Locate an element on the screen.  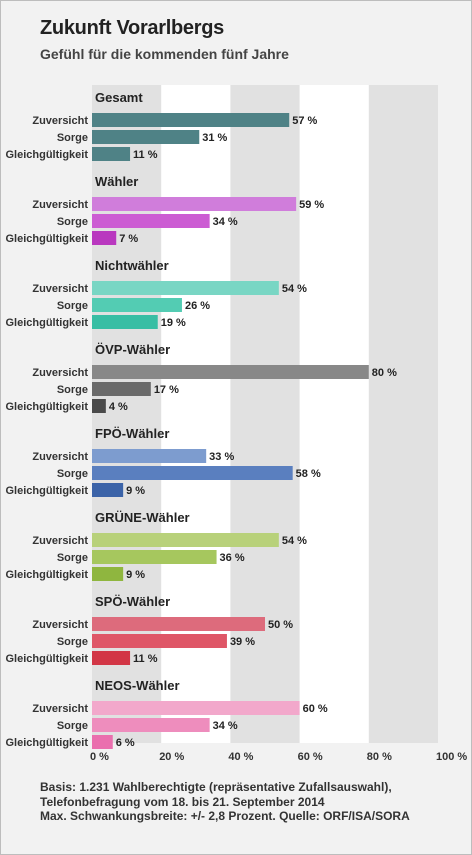
x-tick-label: 80 % is located at coordinates (379, 757).